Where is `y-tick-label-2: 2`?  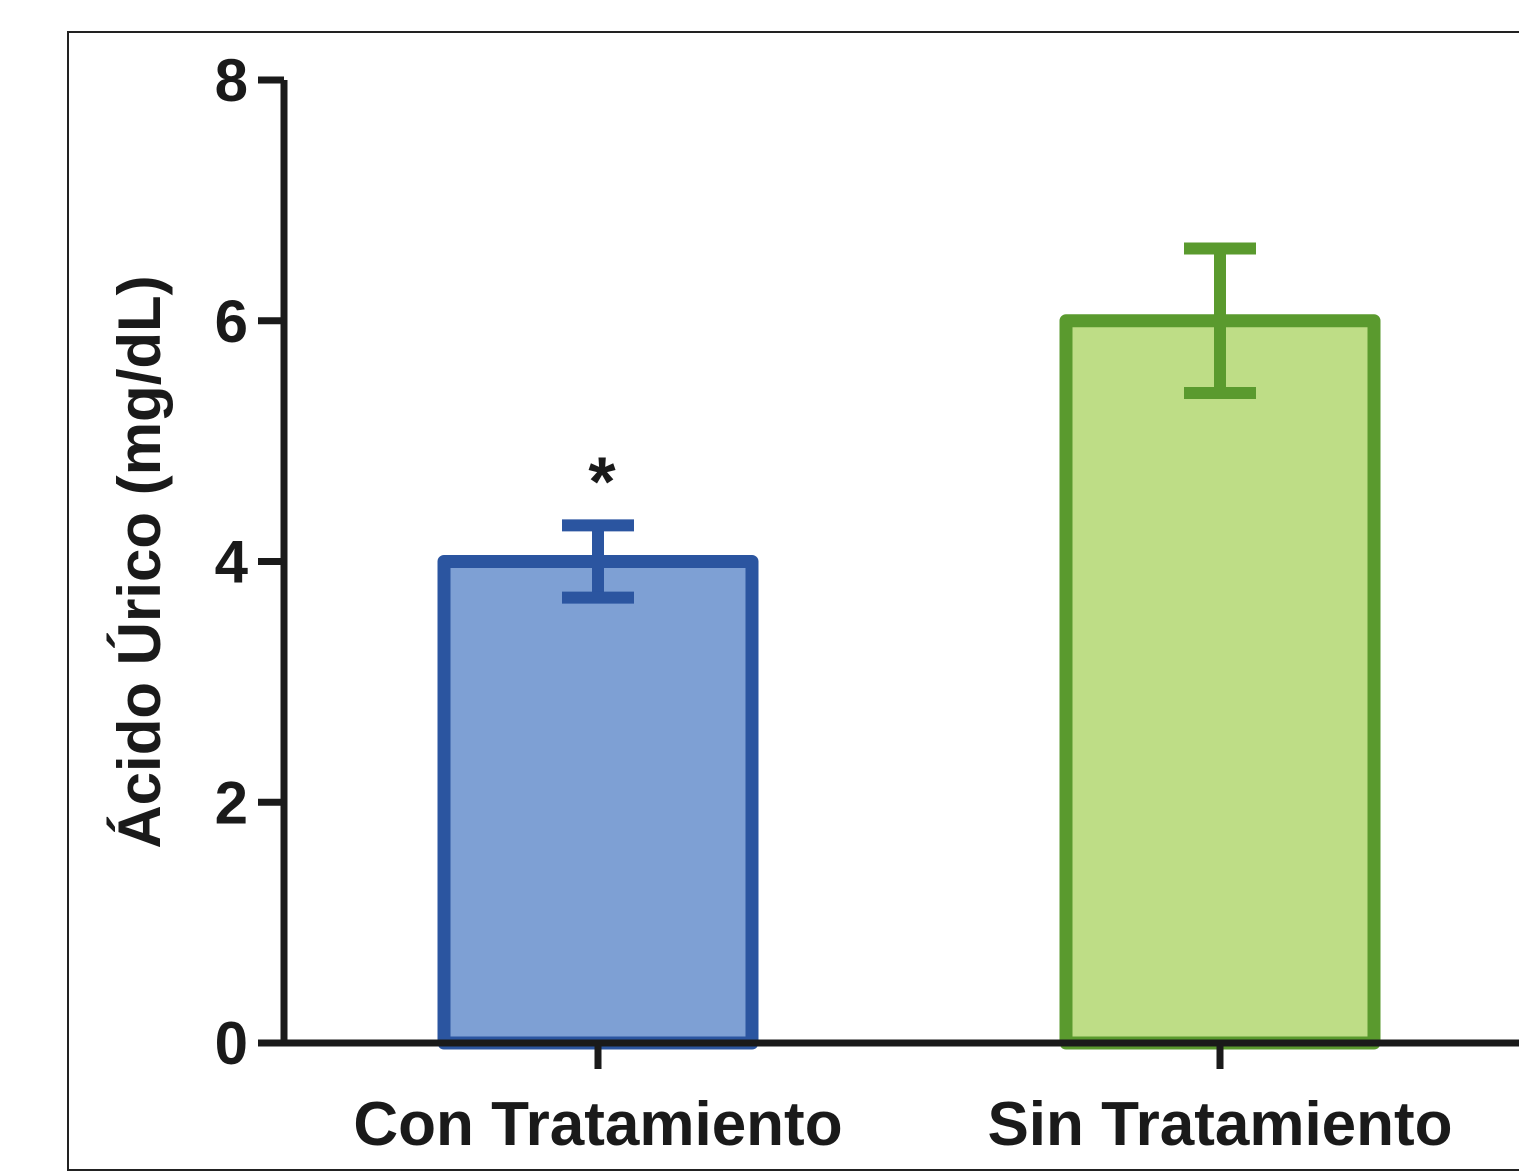 y-tick-label-2: 2 is located at coordinates (231, 802).